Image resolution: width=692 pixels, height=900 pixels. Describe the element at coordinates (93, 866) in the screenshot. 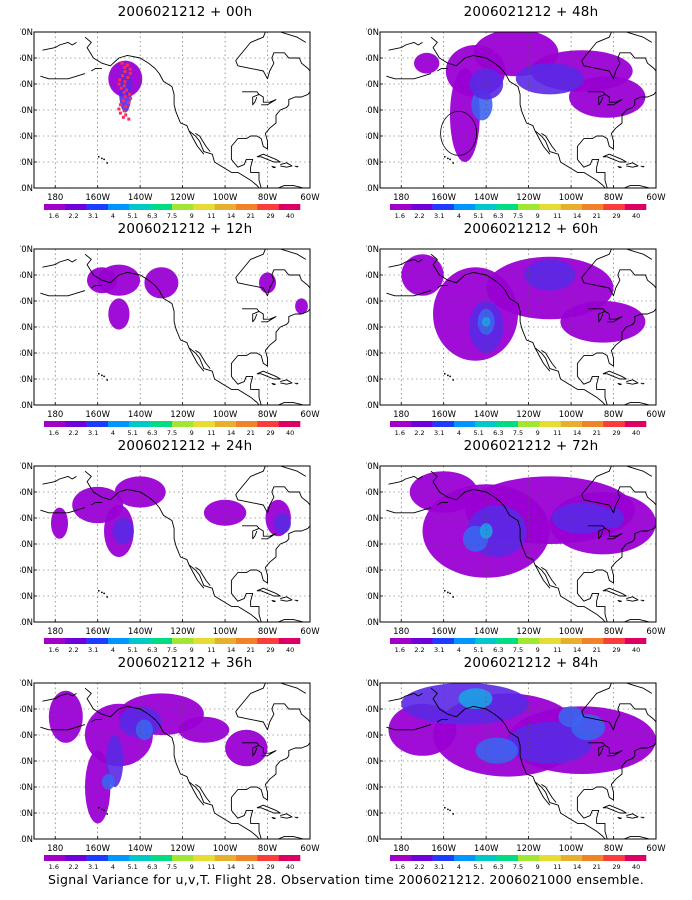

I see `colorbar-label: 3.1` at that location.